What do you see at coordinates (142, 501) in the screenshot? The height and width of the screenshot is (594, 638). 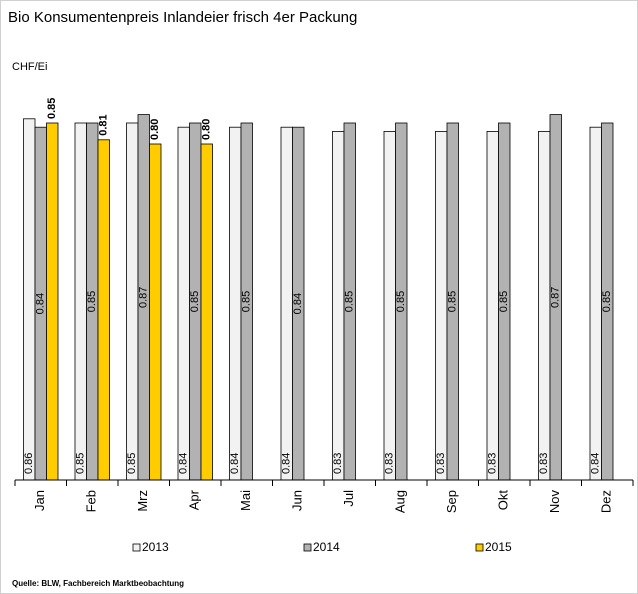 I see `x-tick-label: Mrz` at bounding box center [142, 501].